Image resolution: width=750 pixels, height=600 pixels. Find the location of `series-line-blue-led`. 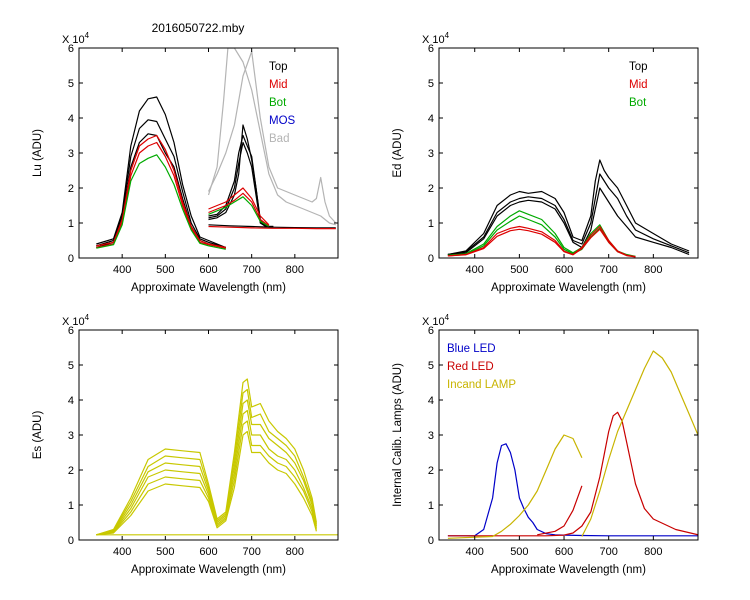

series-line-blue-led is located at coordinates (572, 490).